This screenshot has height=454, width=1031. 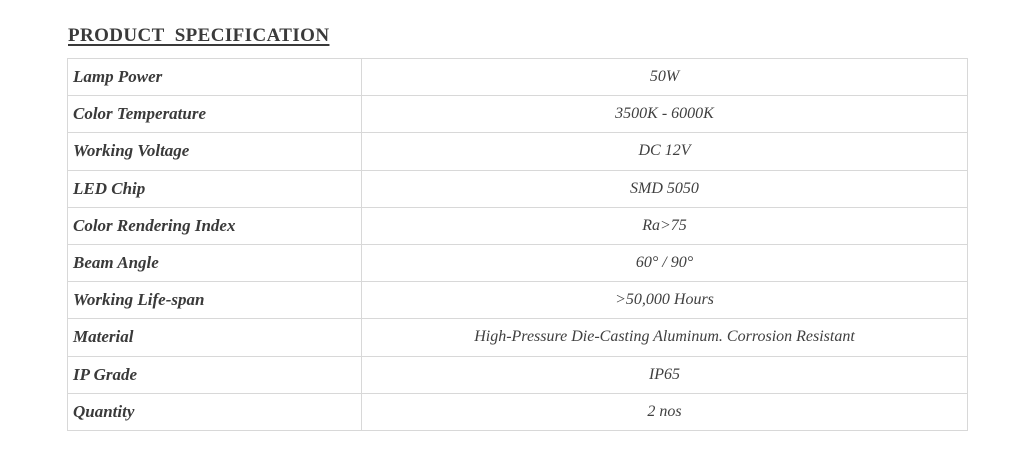 What do you see at coordinates (664, 225) in the screenshot?
I see `spec-value: Ra>75` at bounding box center [664, 225].